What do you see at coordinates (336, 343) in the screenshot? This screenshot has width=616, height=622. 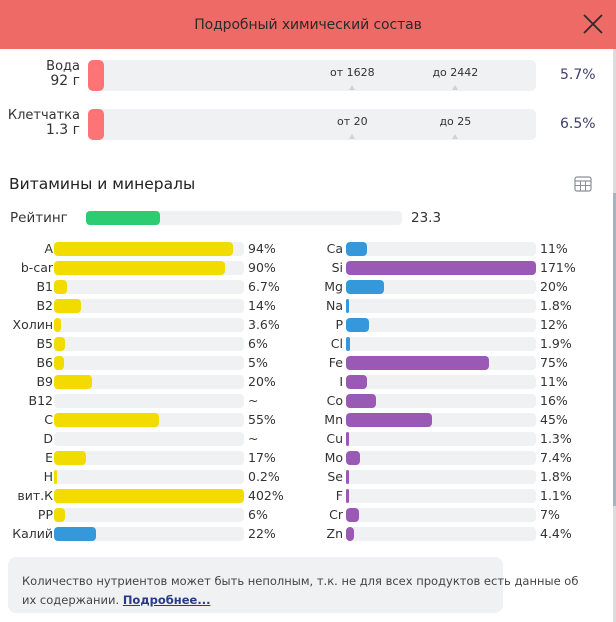 I see `nutrient-name: Cl` at bounding box center [336, 343].